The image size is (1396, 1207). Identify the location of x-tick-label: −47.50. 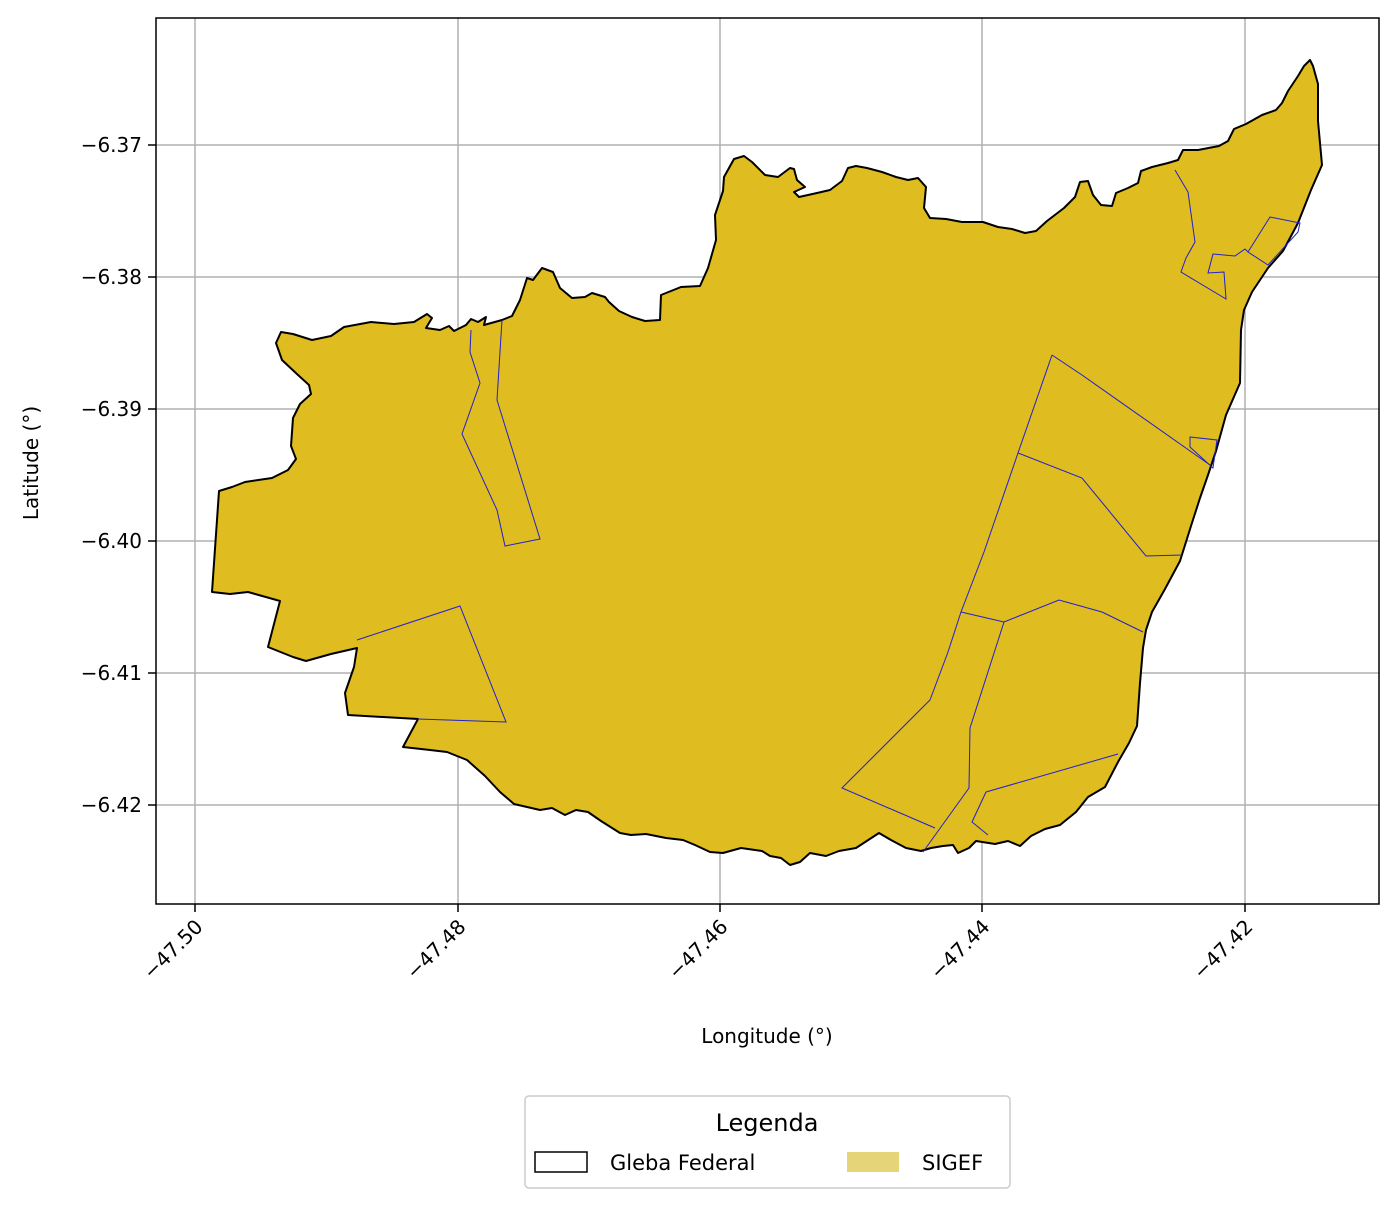
(172, 949).